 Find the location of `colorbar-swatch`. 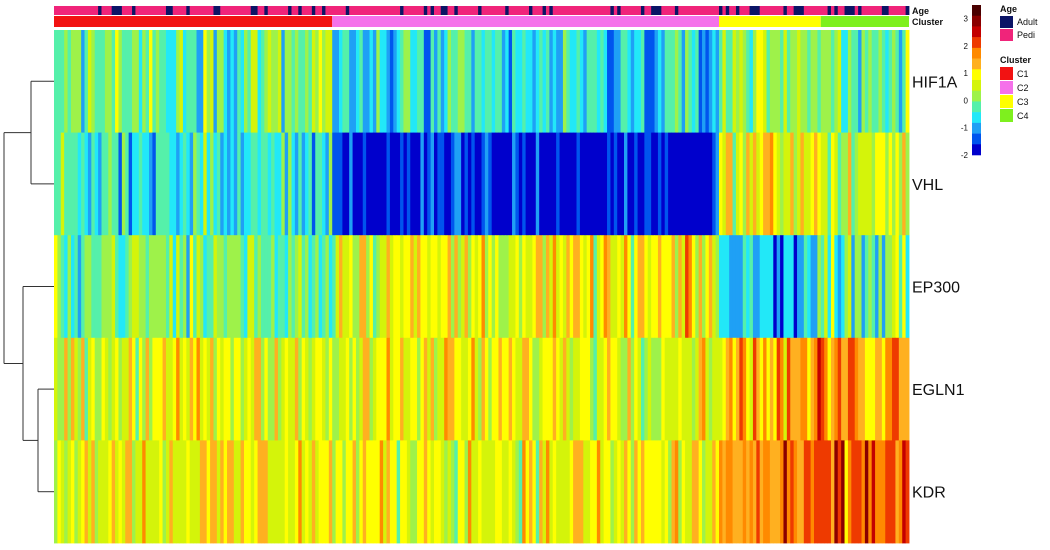

colorbar-swatch is located at coordinates (976, 118).